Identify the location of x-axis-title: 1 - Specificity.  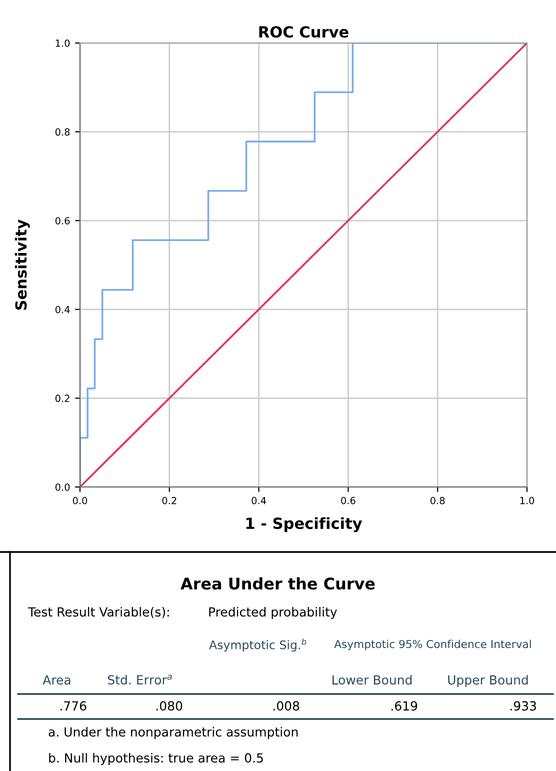
(304, 524).